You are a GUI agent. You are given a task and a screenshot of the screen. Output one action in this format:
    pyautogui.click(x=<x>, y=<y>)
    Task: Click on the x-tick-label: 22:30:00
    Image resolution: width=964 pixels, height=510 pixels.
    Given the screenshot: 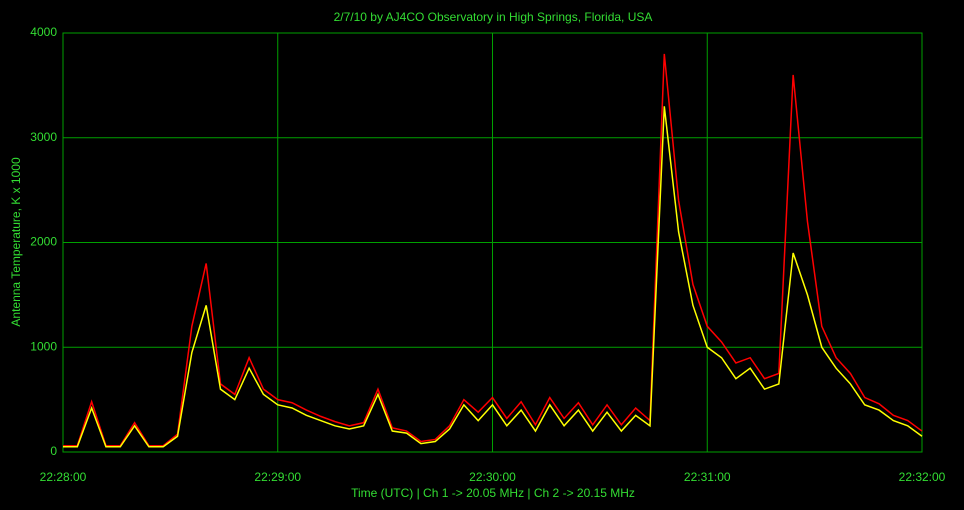 What is the action you would take?
    pyautogui.click(x=492, y=477)
    